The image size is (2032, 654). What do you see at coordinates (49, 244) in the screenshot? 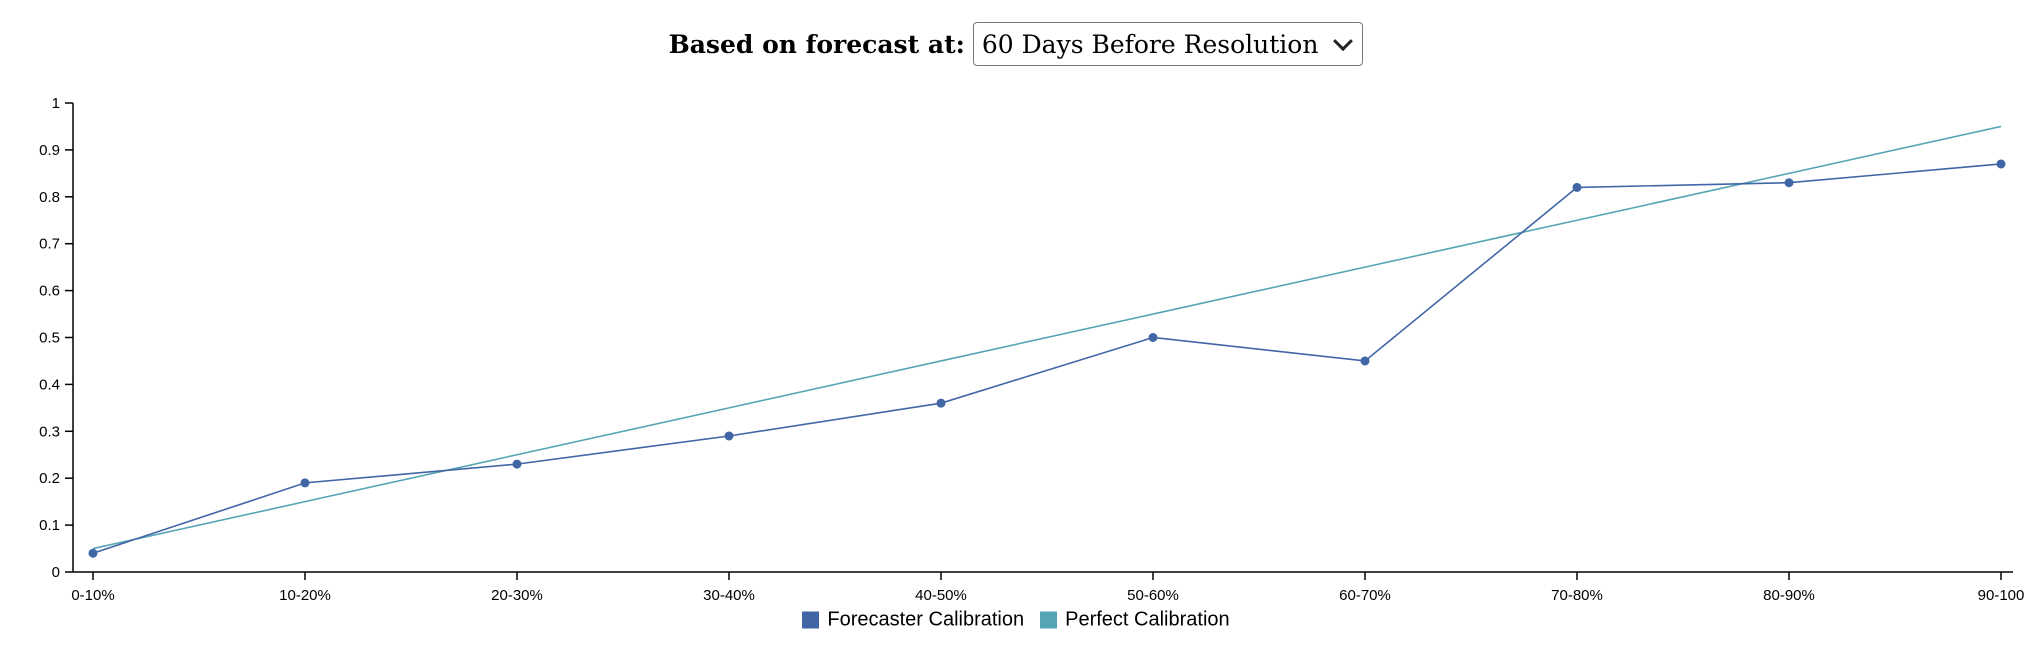
I see `y-tick-label: 0.7` at bounding box center [49, 244].